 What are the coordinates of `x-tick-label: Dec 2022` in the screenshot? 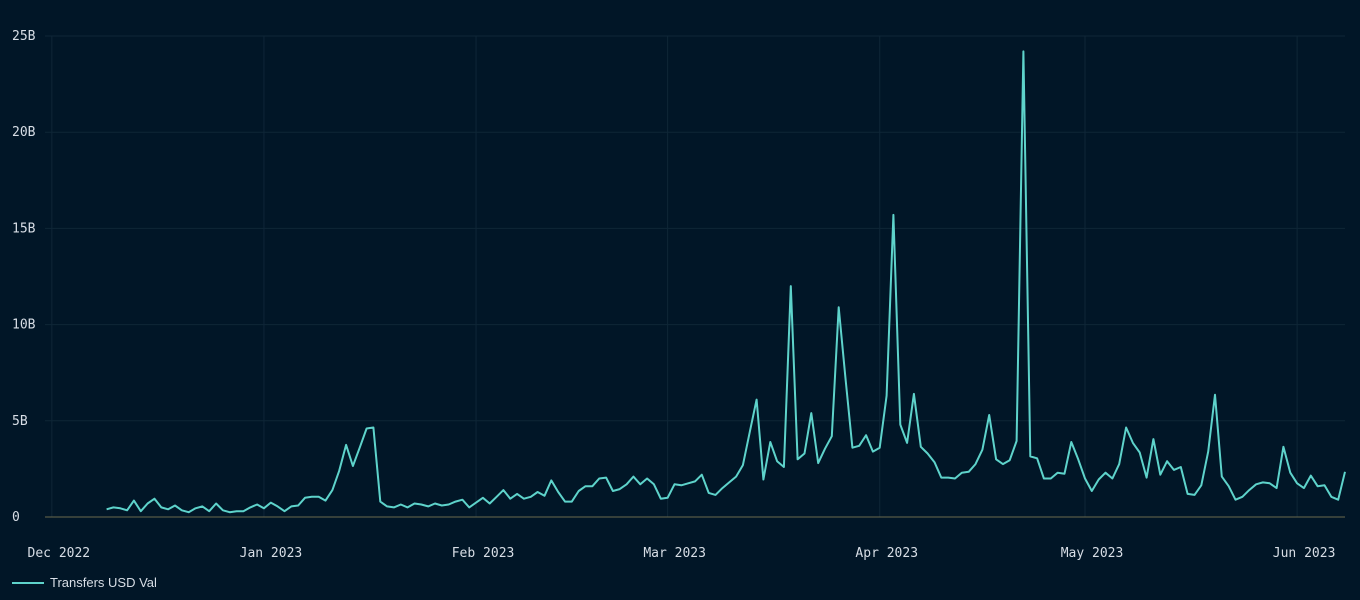 It's located at (59, 553).